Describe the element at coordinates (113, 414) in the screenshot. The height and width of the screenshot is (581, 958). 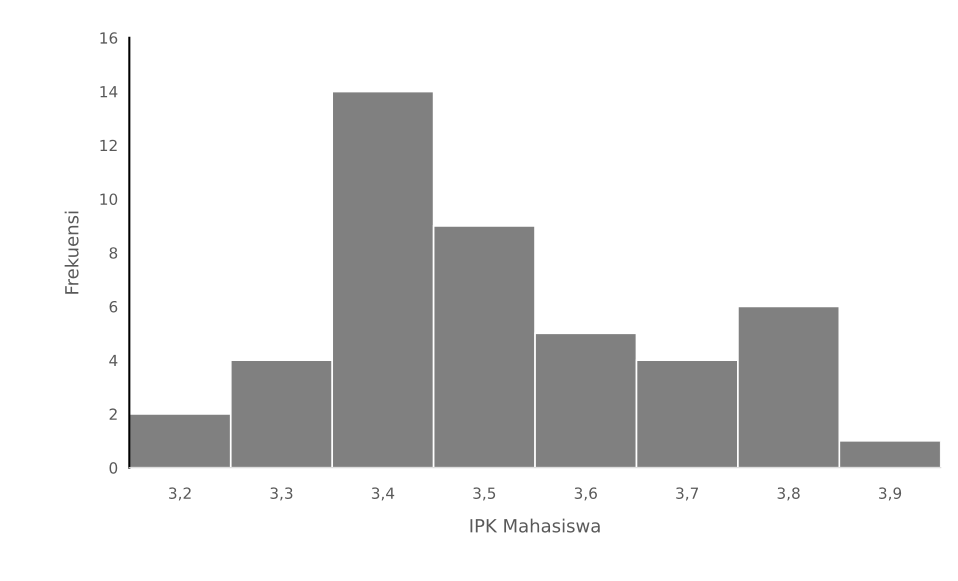
I see `y-tick-label: 2` at that location.